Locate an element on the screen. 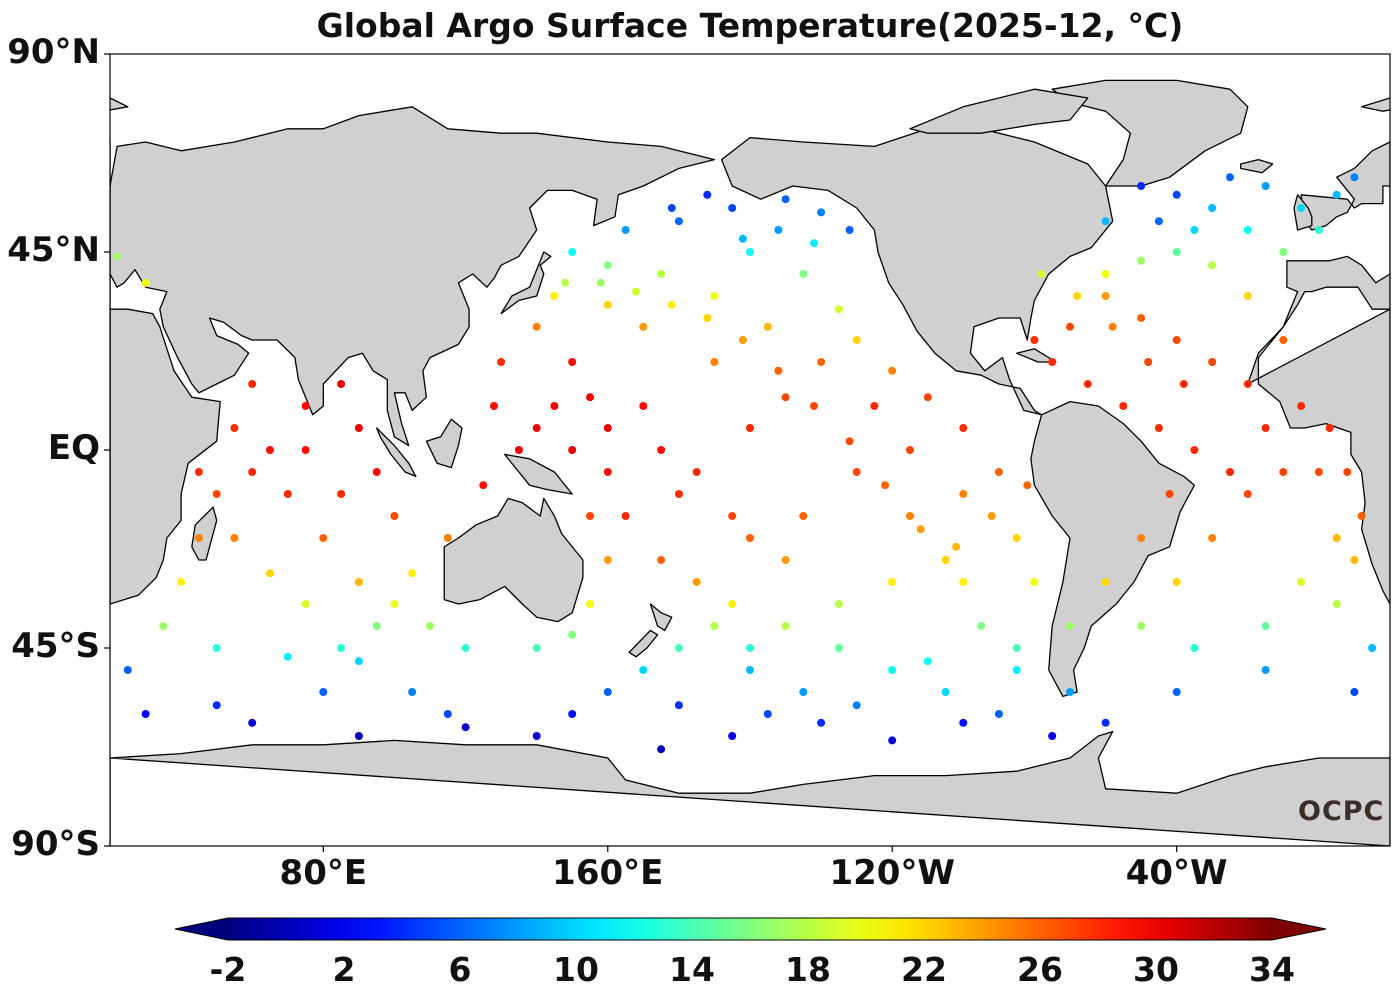 The width and height of the screenshot is (1400, 1001). land-japan is located at coordinates (526, 283).